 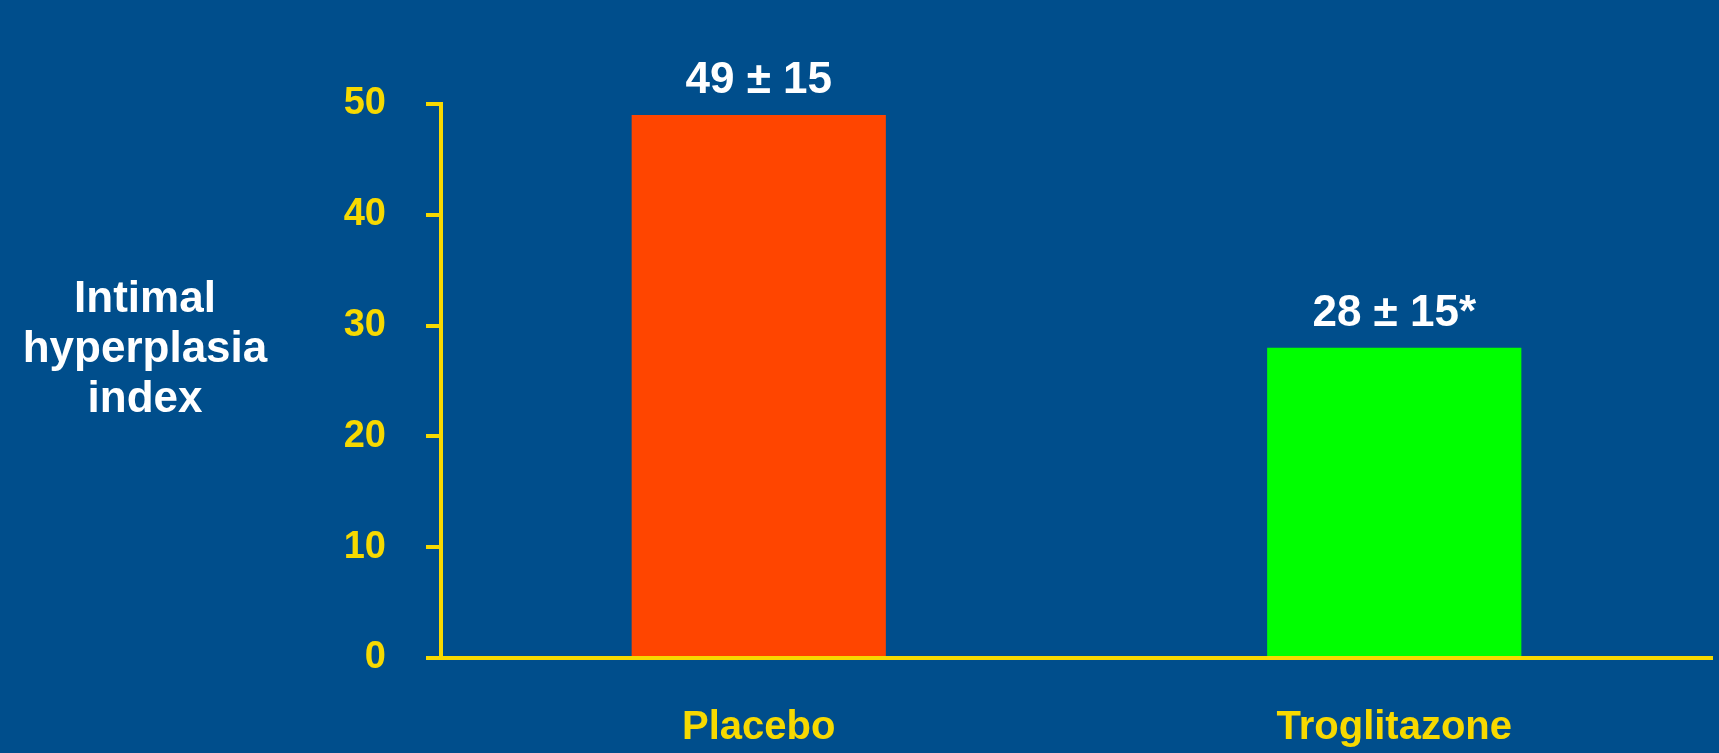 I want to click on x-tick-label: Placebo, so click(x=759, y=725).